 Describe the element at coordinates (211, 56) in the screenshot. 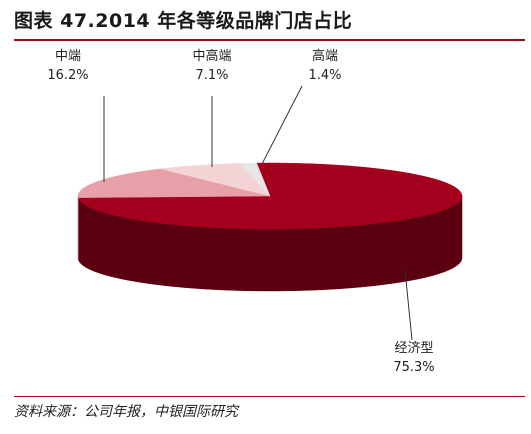

I see `slice-label-name: 中高端` at that location.